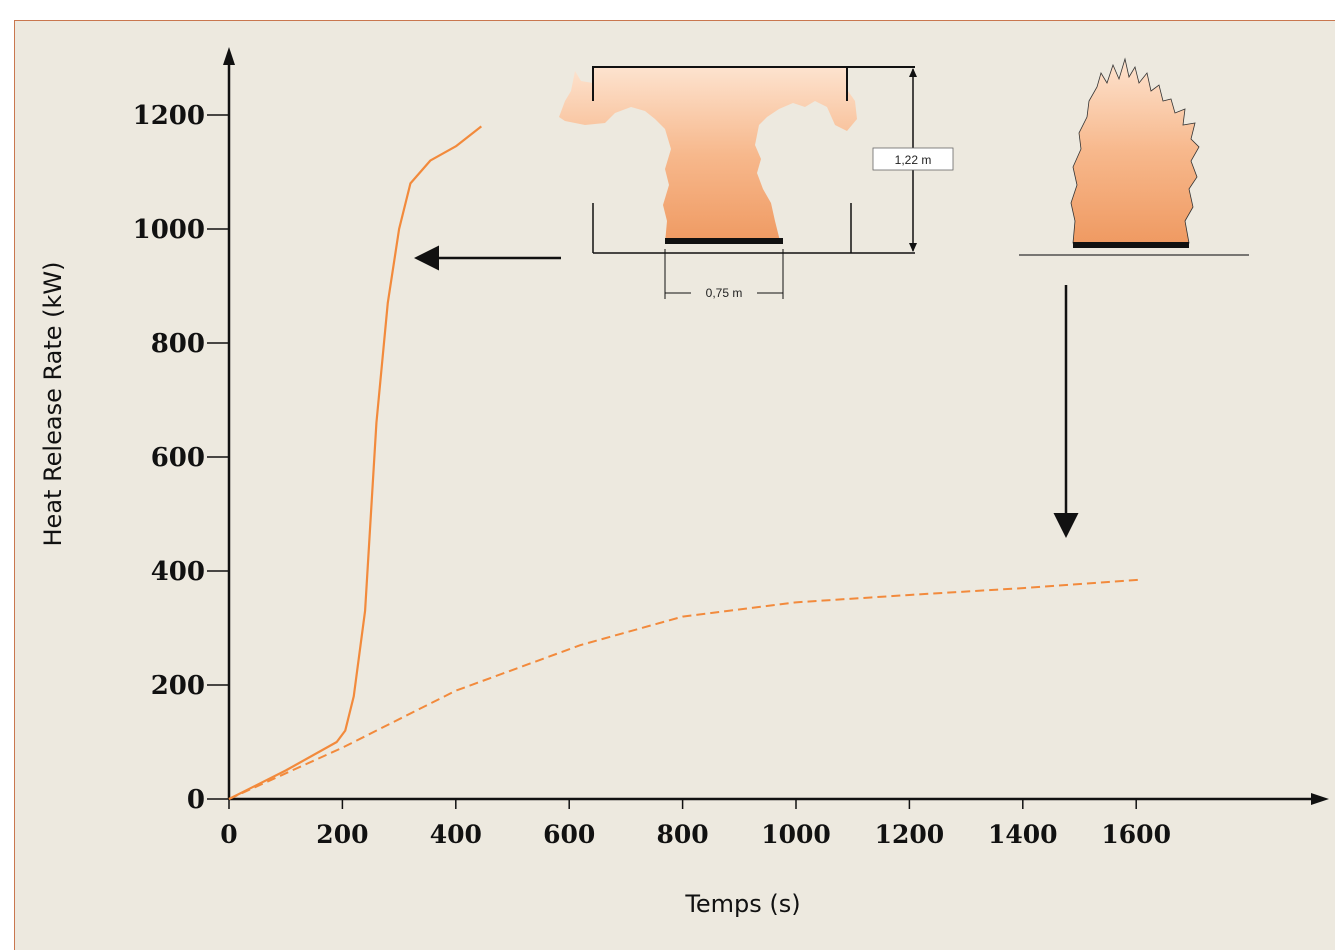  I want to click on width-label: 0,75 m, so click(724, 293).